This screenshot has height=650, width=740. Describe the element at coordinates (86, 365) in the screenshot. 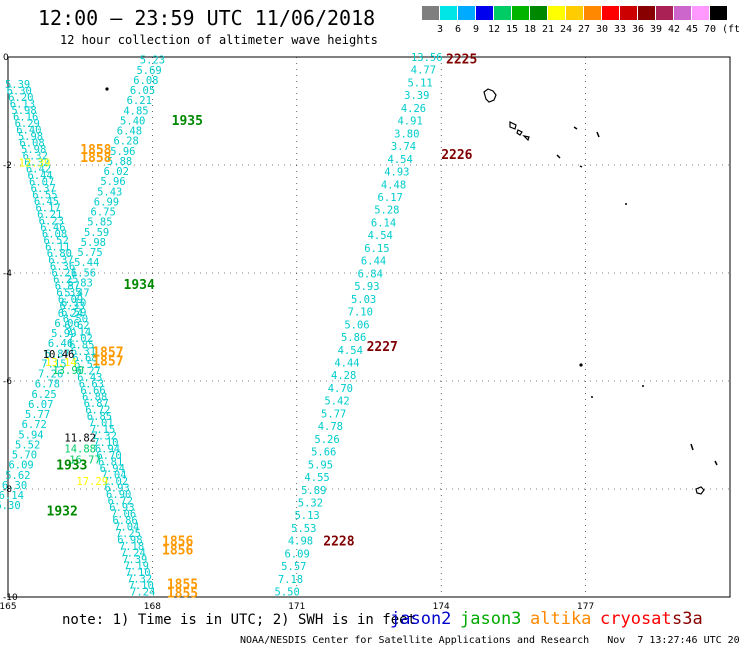

I see `wave-height-value: 6.51` at that location.